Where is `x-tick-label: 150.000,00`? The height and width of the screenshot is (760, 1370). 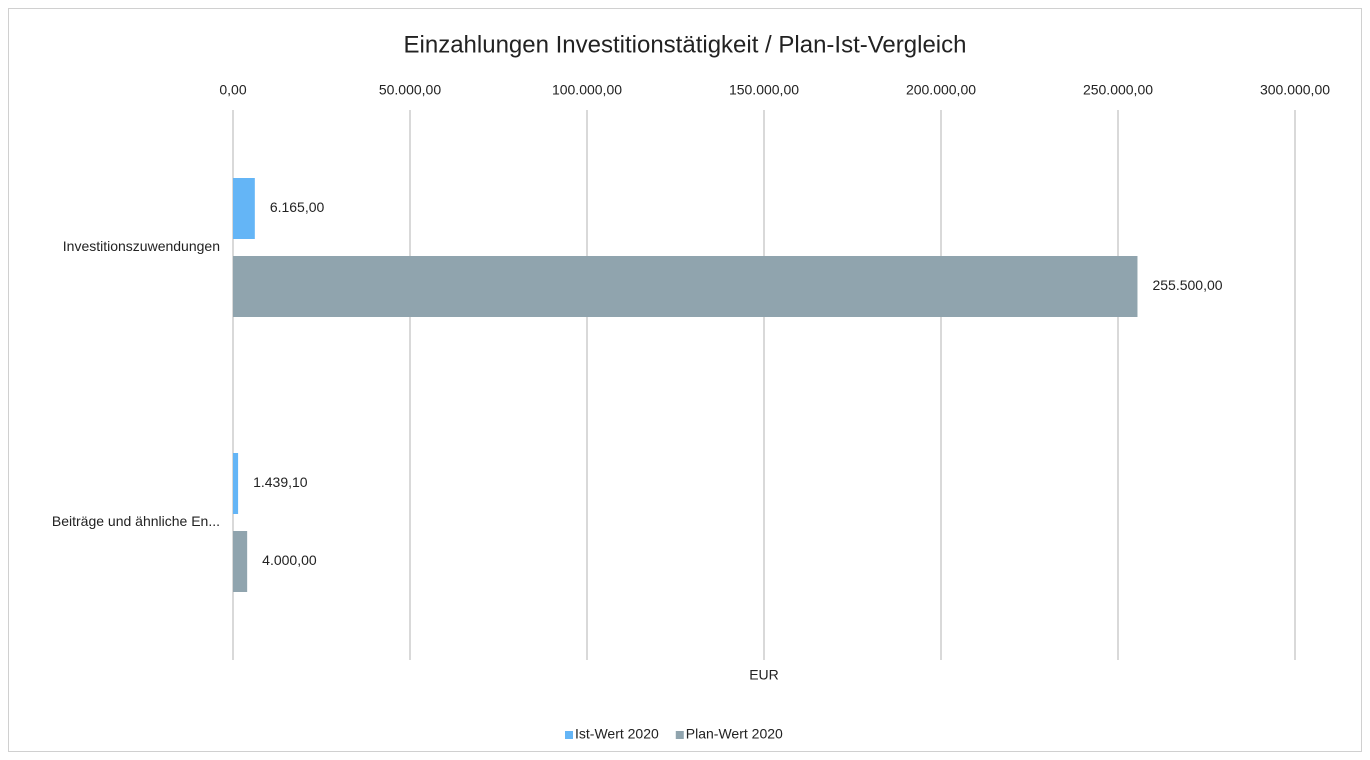 x-tick-label: 150.000,00 is located at coordinates (764, 90).